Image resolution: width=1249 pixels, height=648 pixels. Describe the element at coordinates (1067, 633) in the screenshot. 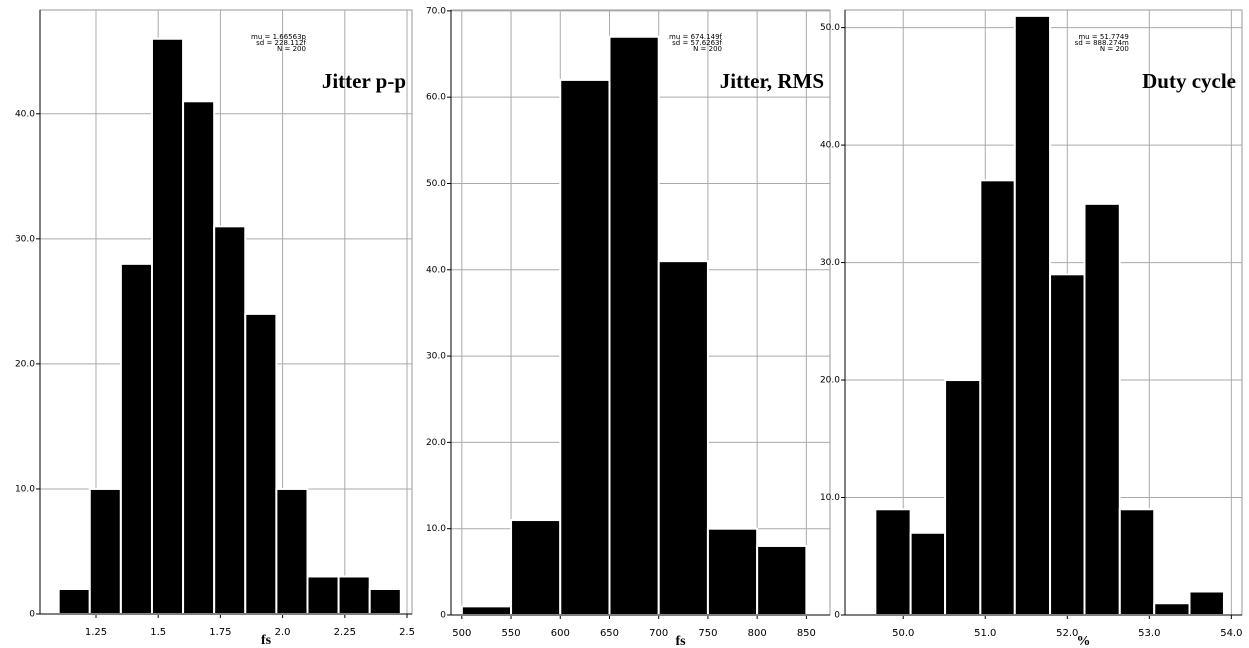

I see `x-tick-label: 52.0` at that location.